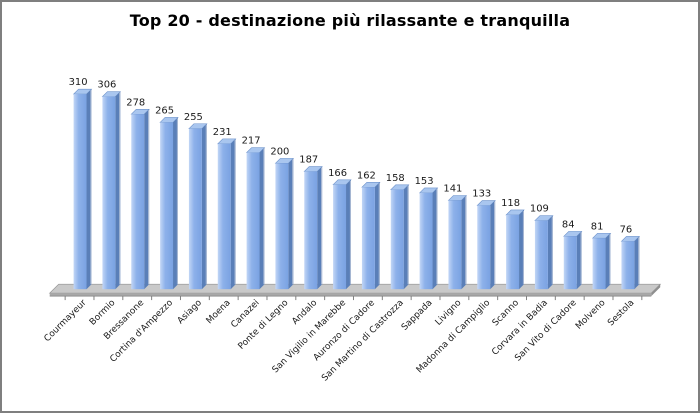 The image size is (700, 413). I want to click on bar-value-label: 84, so click(568, 224).